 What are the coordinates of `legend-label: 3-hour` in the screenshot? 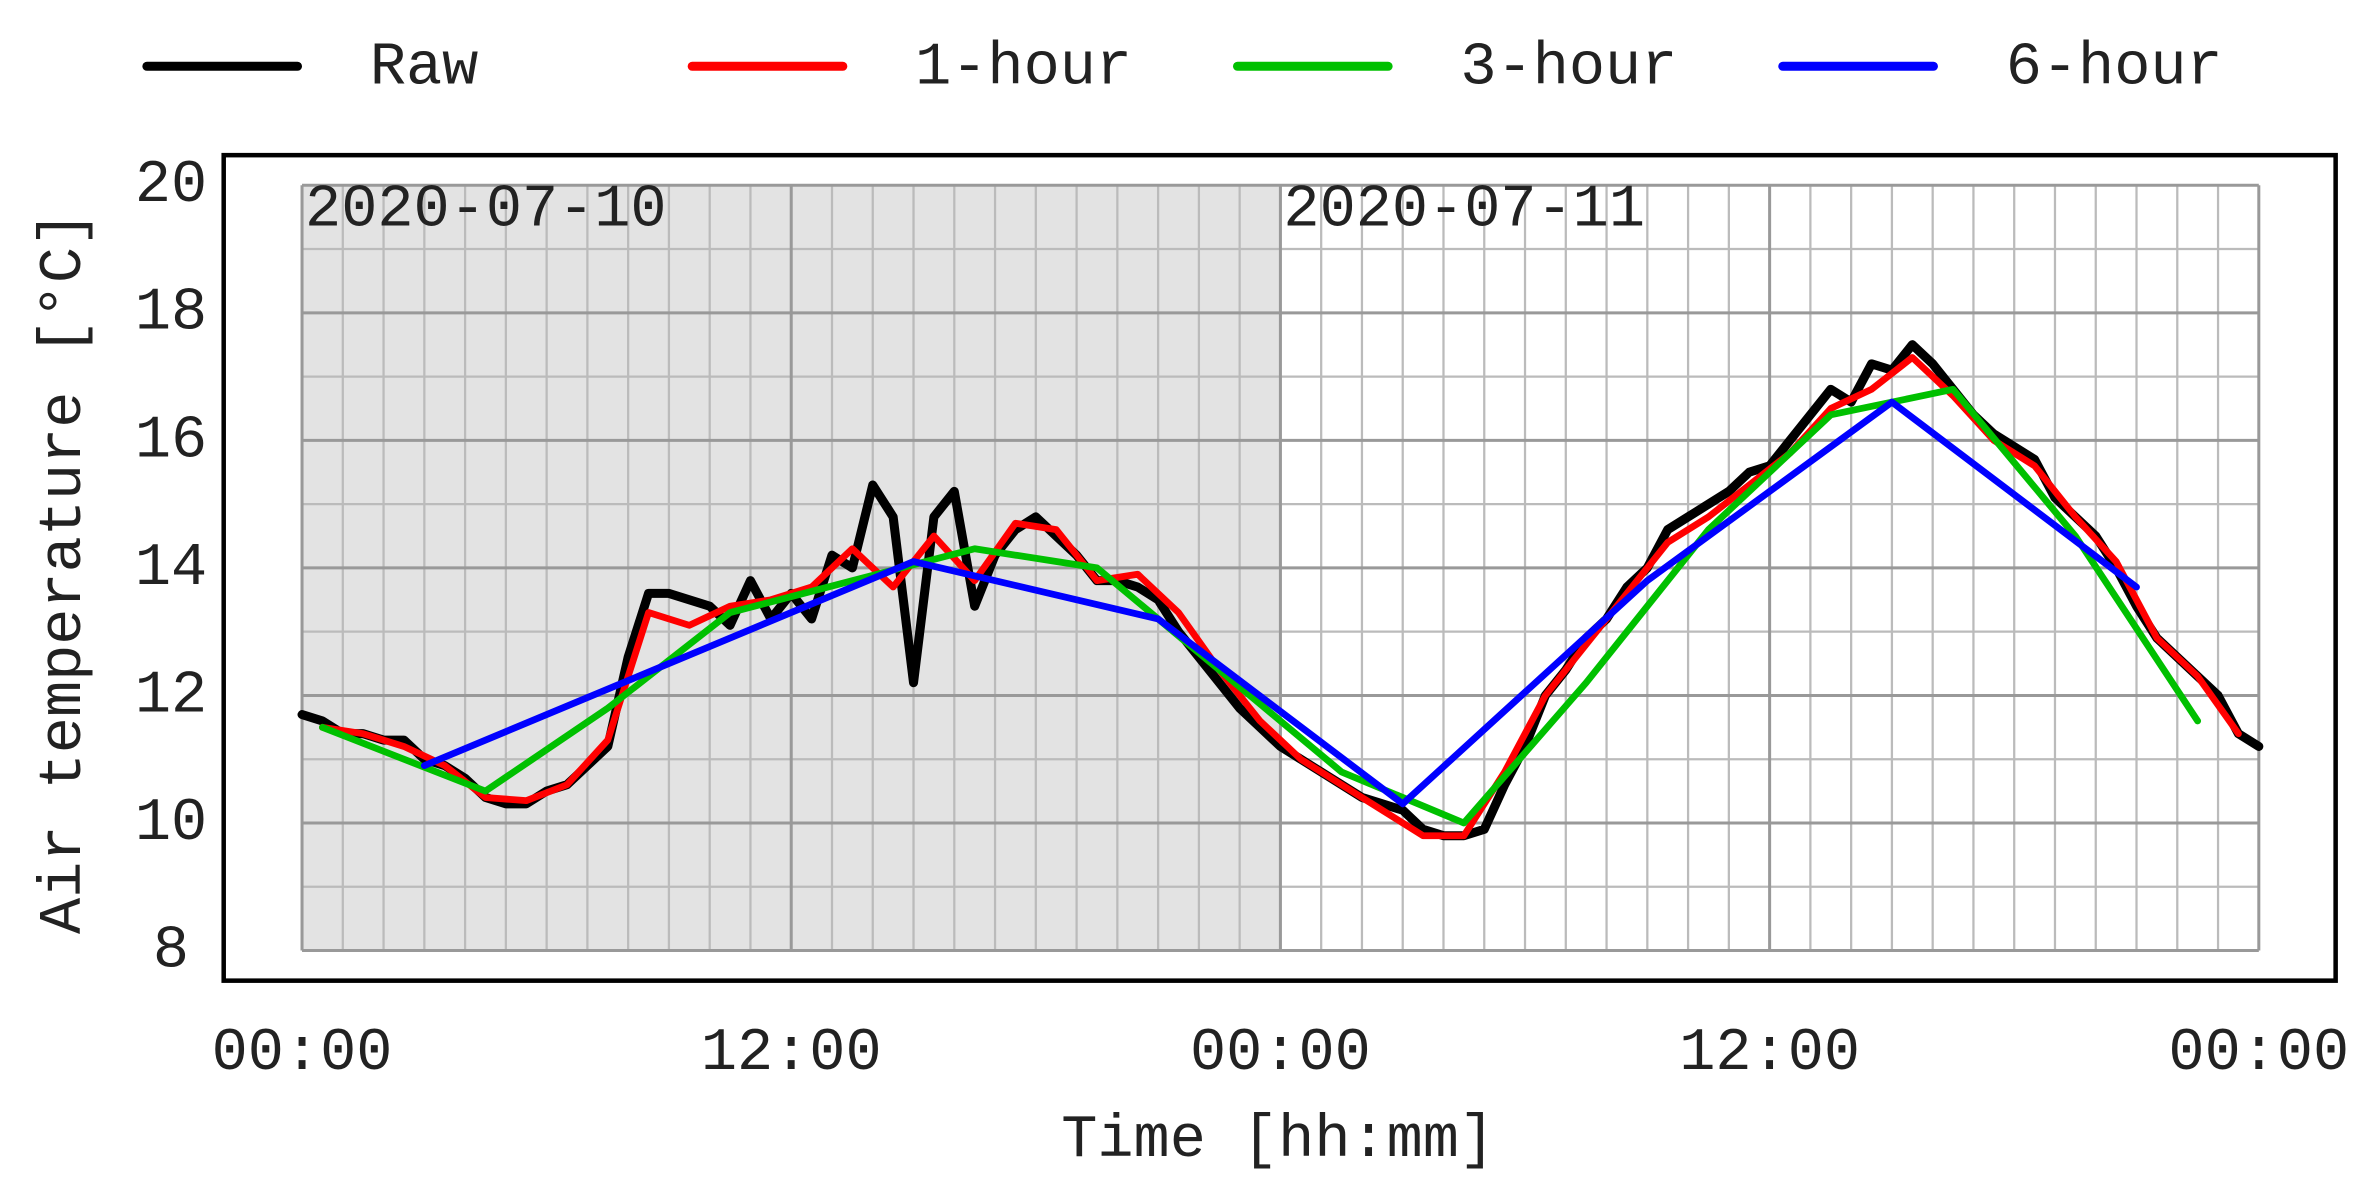 It's located at (1568, 69).